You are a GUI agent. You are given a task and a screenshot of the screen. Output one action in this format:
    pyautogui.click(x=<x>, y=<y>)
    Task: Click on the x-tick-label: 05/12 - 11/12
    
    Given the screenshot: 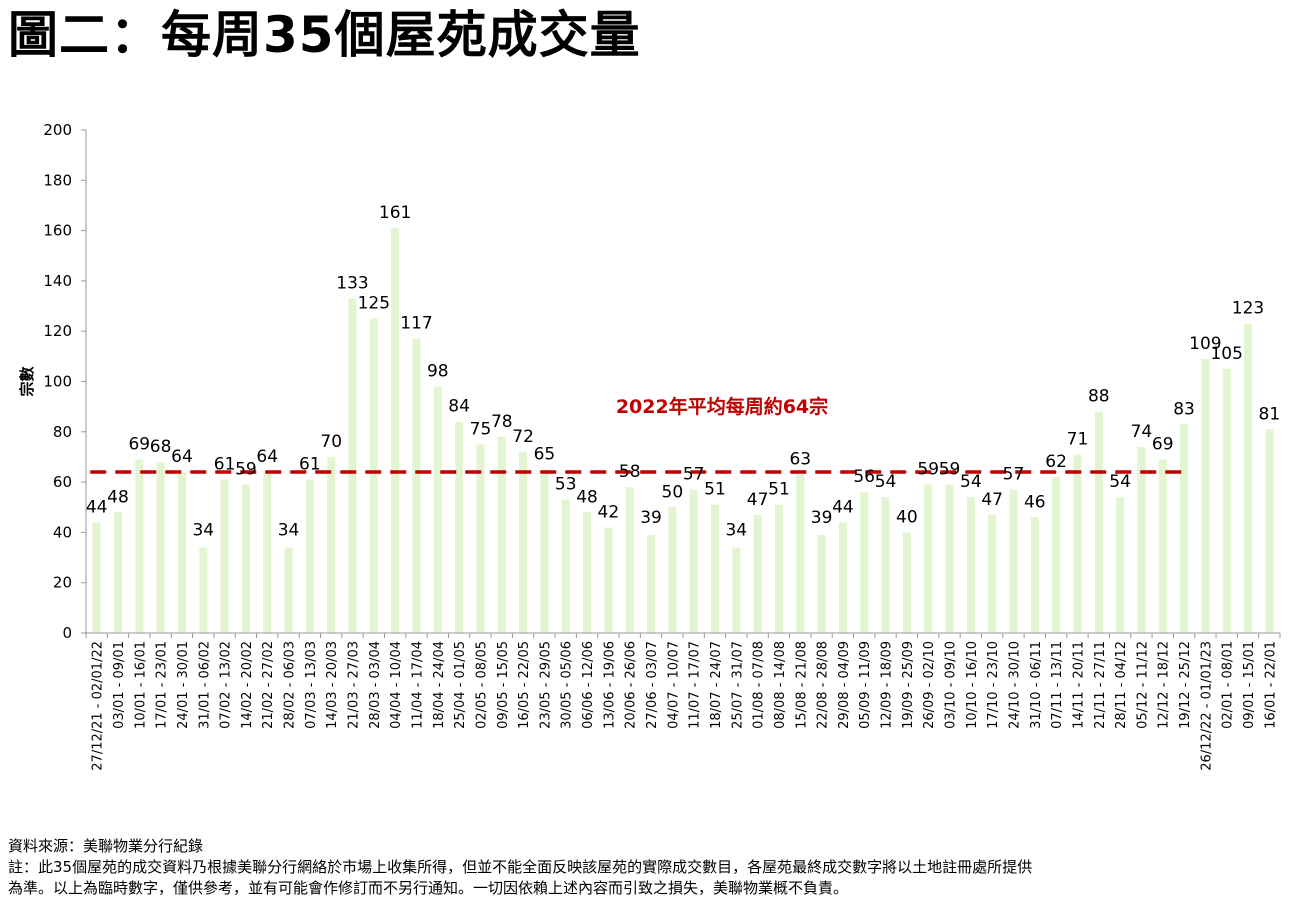 What is the action you would take?
    pyautogui.click(x=1142, y=685)
    